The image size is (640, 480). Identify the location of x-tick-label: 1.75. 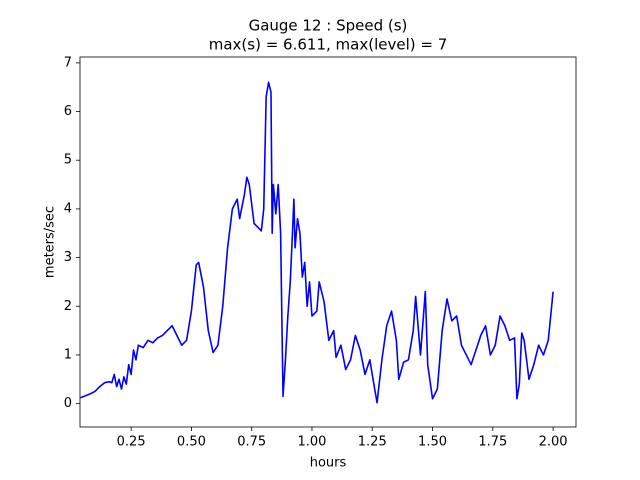
(492, 442).